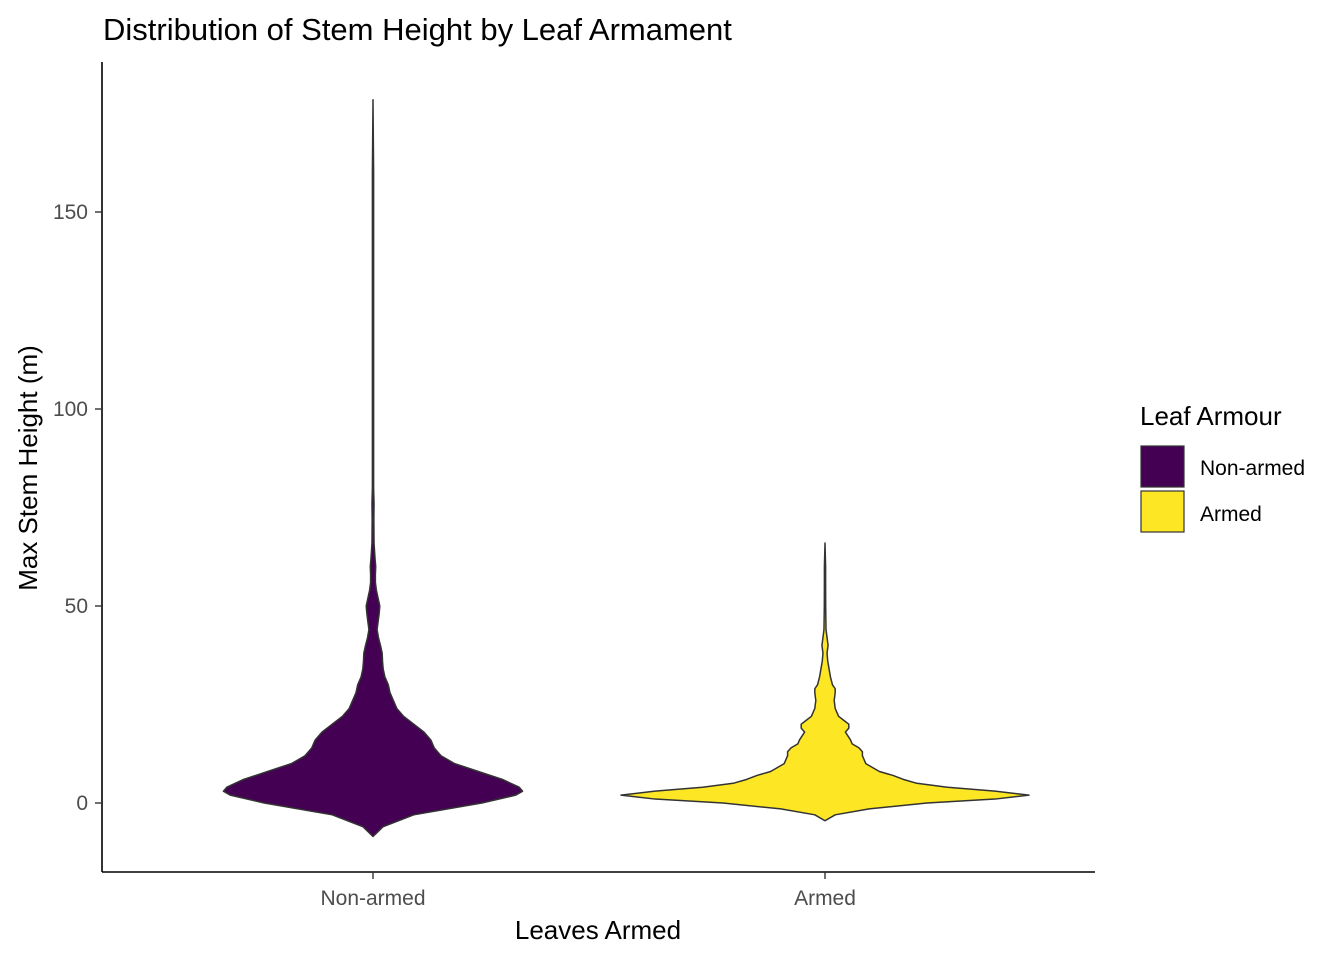 The height and width of the screenshot is (960, 1344). What do you see at coordinates (70, 212) in the screenshot?
I see `y-tick-label: 150` at bounding box center [70, 212].